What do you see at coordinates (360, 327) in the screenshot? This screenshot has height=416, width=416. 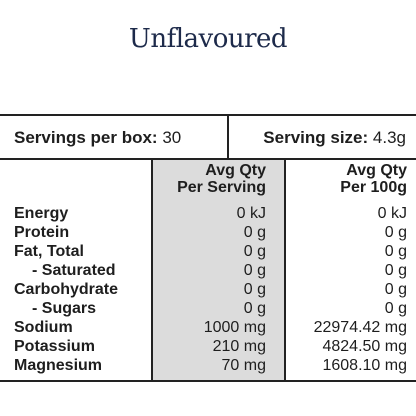 I see `per-100g-value: 22974.42 mg` at bounding box center [360, 327].